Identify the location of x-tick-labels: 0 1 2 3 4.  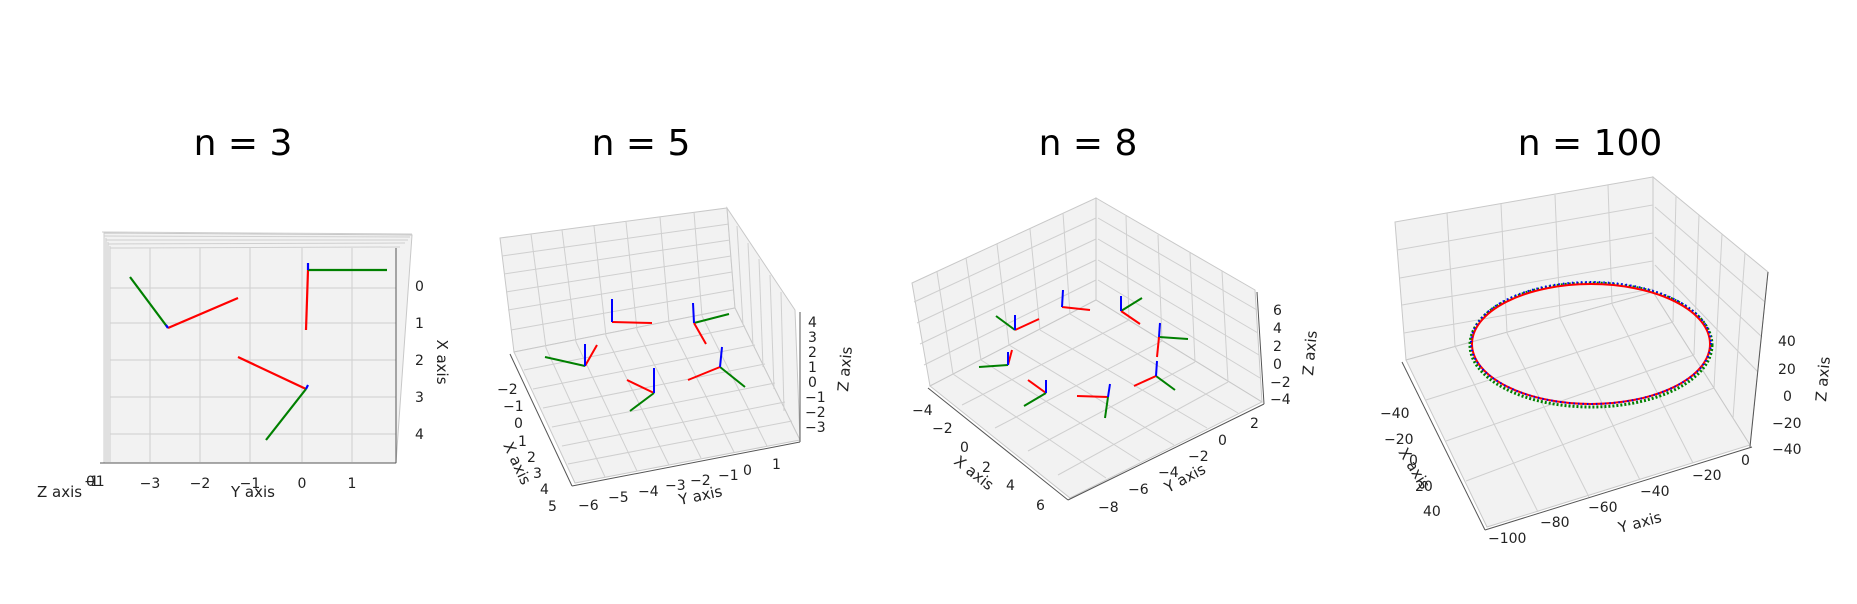
(419, 361).